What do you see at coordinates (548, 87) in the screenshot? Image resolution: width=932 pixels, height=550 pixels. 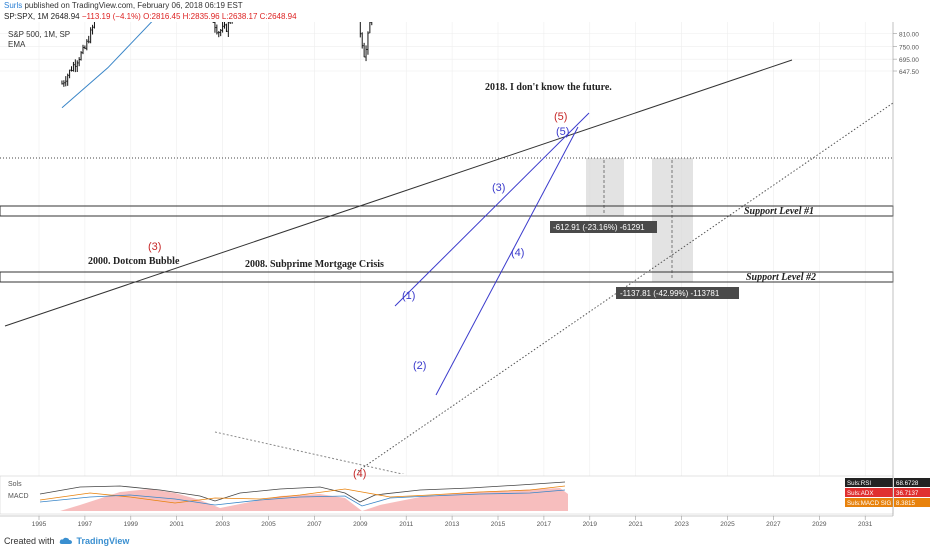 I see `annotation-future: 2018. I don't know the future.` at bounding box center [548, 87].